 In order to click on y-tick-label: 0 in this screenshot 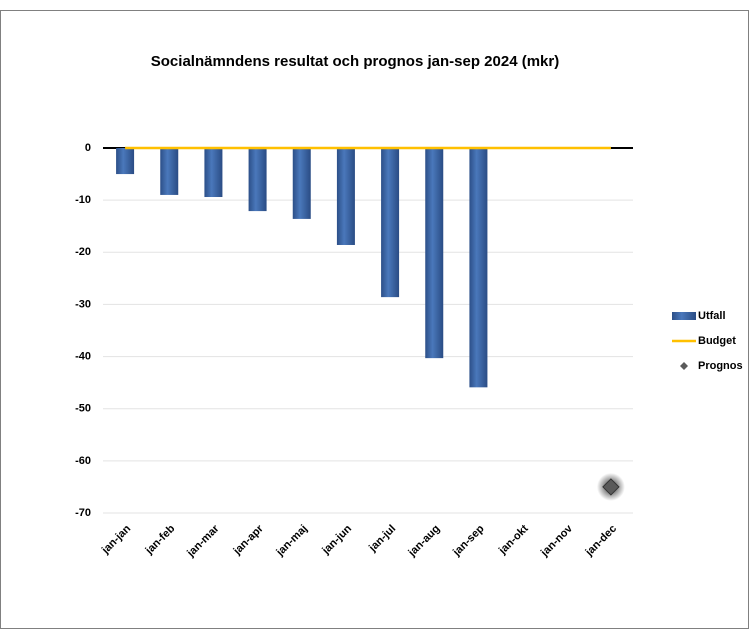, I will do `click(88, 148)`.